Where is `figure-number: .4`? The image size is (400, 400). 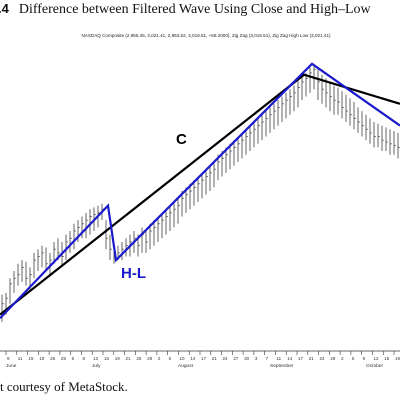
figure-number: .4 is located at coordinates (4, 8).